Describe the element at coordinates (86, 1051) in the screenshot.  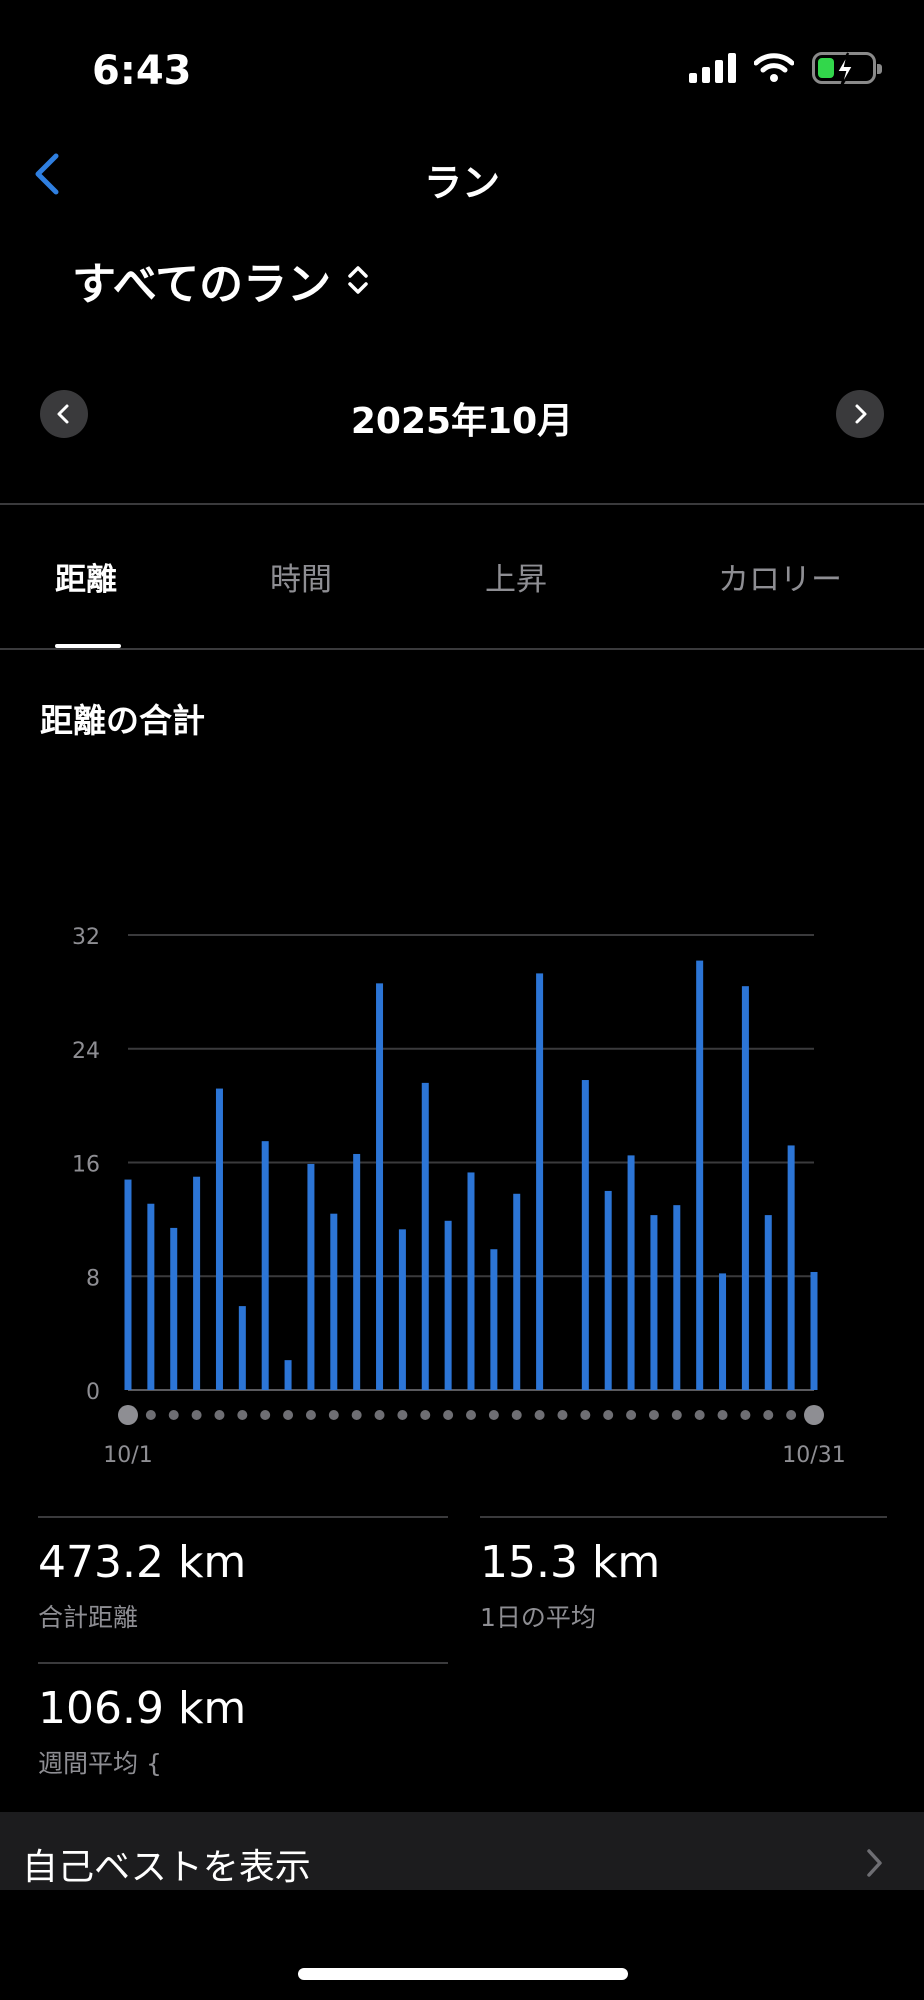
I see `y-tick-label: 24` at that location.